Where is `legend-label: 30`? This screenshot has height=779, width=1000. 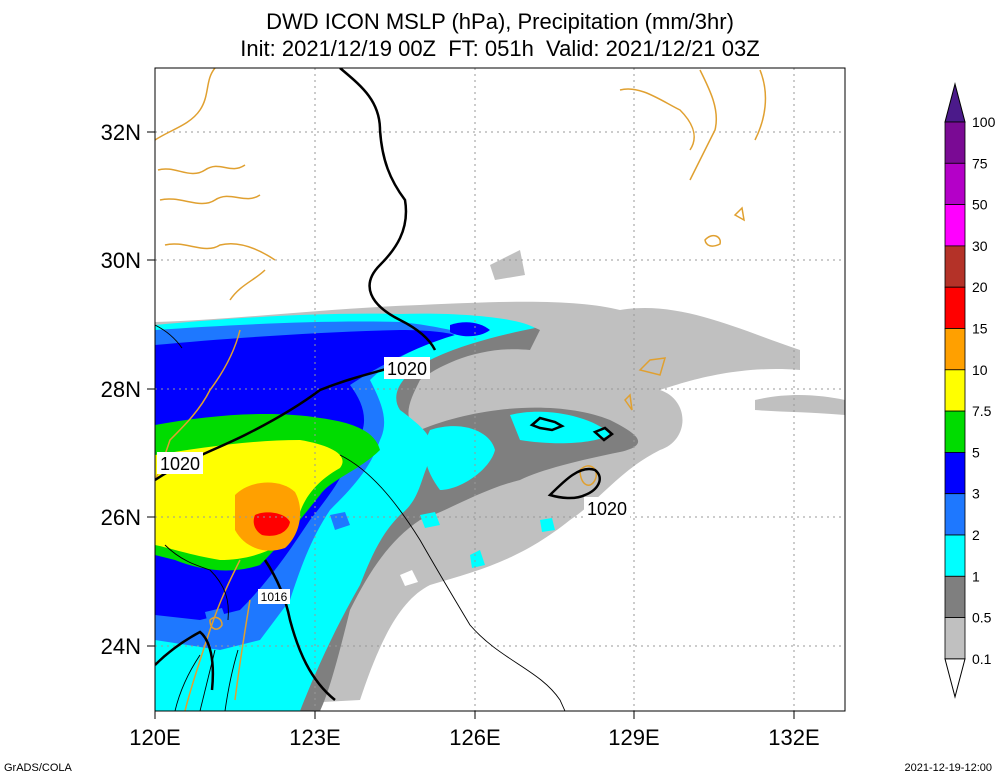
legend-label: 30 is located at coordinates (980, 246).